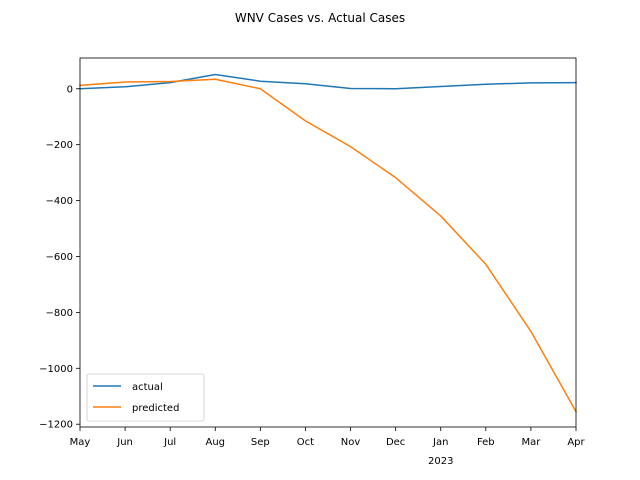 The width and height of the screenshot is (640, 480). Describe the element at coordinates (216, 442) in the screenshot. I see `x-tick-label: Aug` at that location.